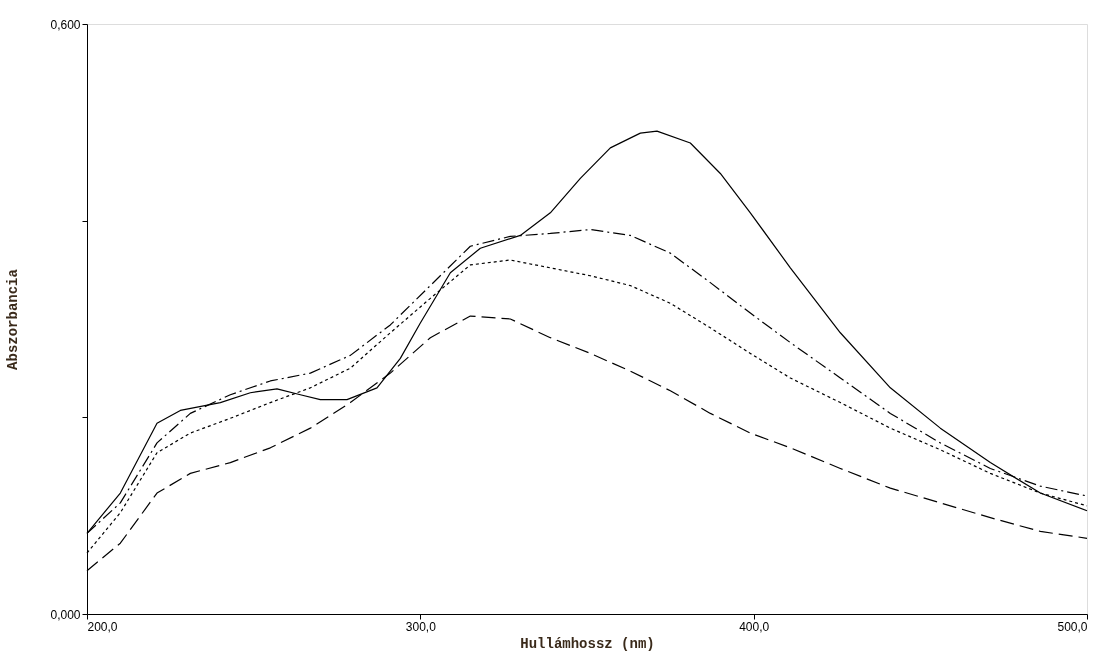 This screenshot has width=1119, height=656. What do you see at coordinates (421, 626) in the screenshot?
I see `x-tick-label: 300,0` at bounding box center [421, 626].